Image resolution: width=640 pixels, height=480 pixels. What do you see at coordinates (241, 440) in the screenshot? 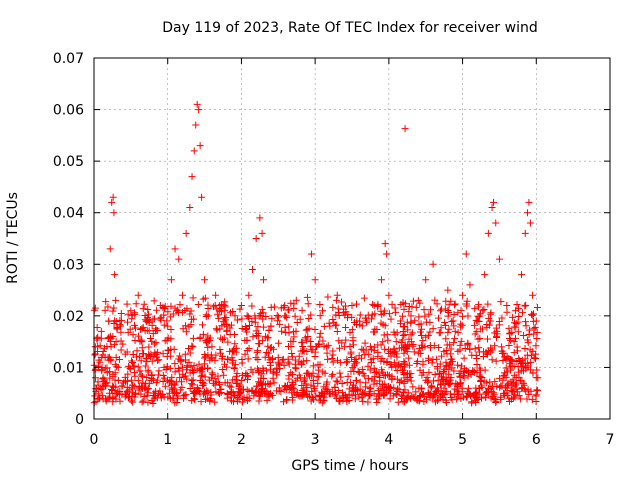
I see `x-tick-label: 2` at bounding box center [241, 440].